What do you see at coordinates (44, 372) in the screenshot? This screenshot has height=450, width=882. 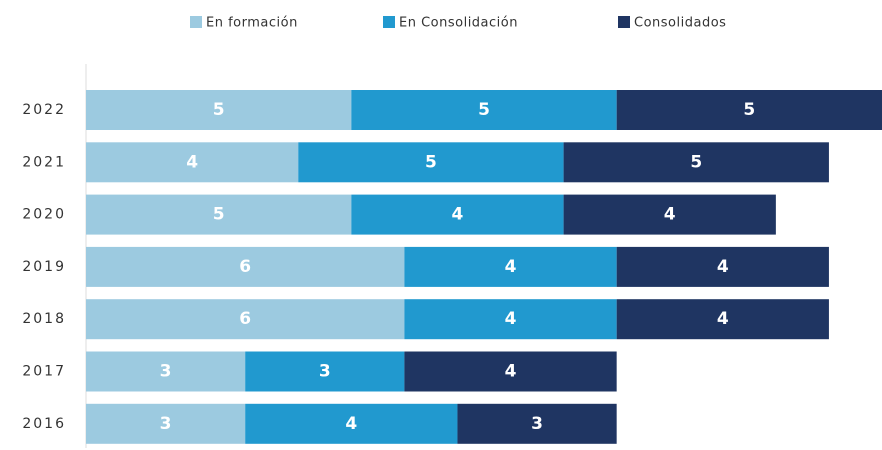 I see `y-tick-label: 2017` at bounding box center [44, 372].